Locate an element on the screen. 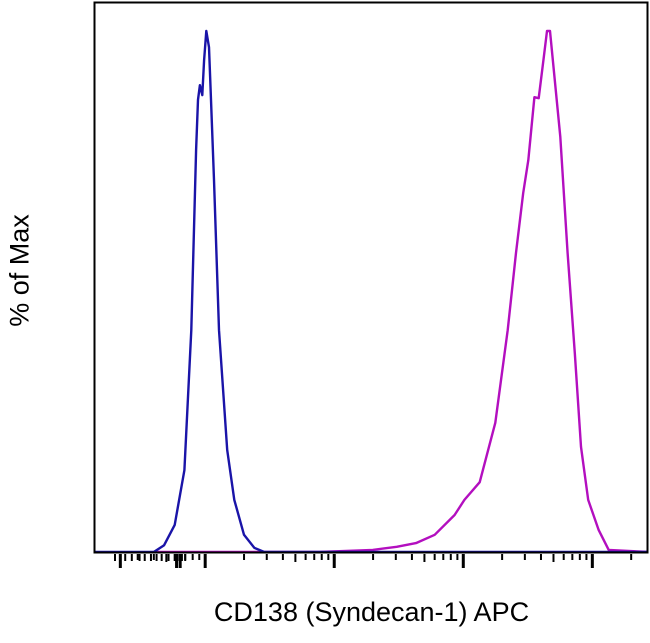 The width and height of the screenshot is (650, 643). y-axis-label: % of Max is located at coordinates (19, 270).